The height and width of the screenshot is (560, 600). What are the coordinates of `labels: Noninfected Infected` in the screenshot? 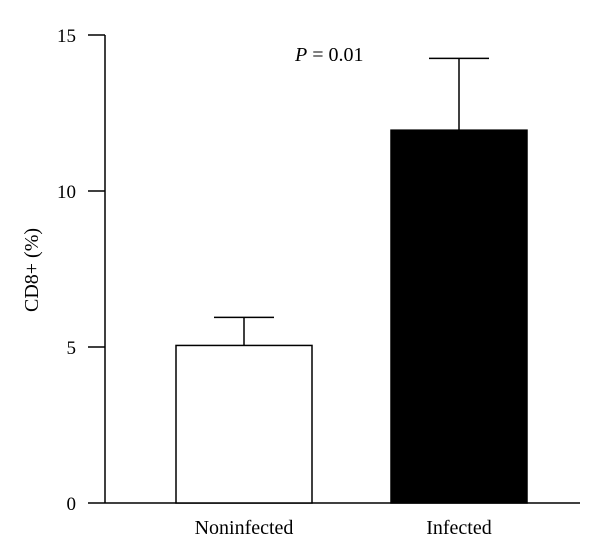 It's located at (343, 528).